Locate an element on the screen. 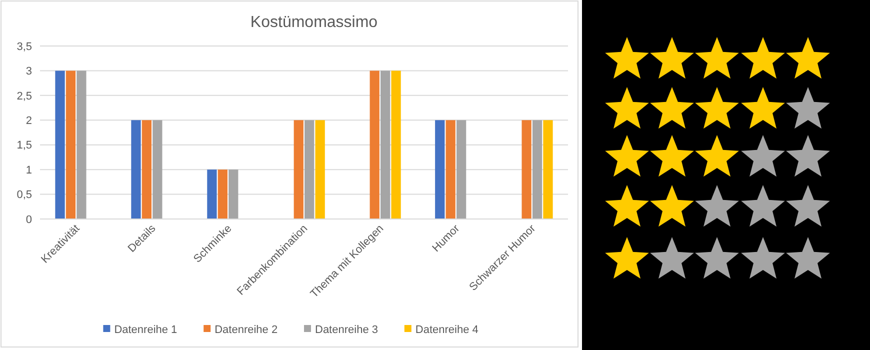  legend-label: Datenreihe 3 is located at coordinates (346, 330).